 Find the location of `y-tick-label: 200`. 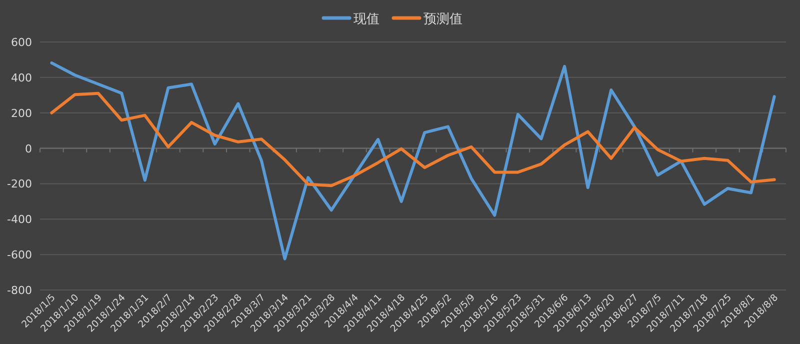

y-tick-label: 200 is located at coordinates (21, 113).